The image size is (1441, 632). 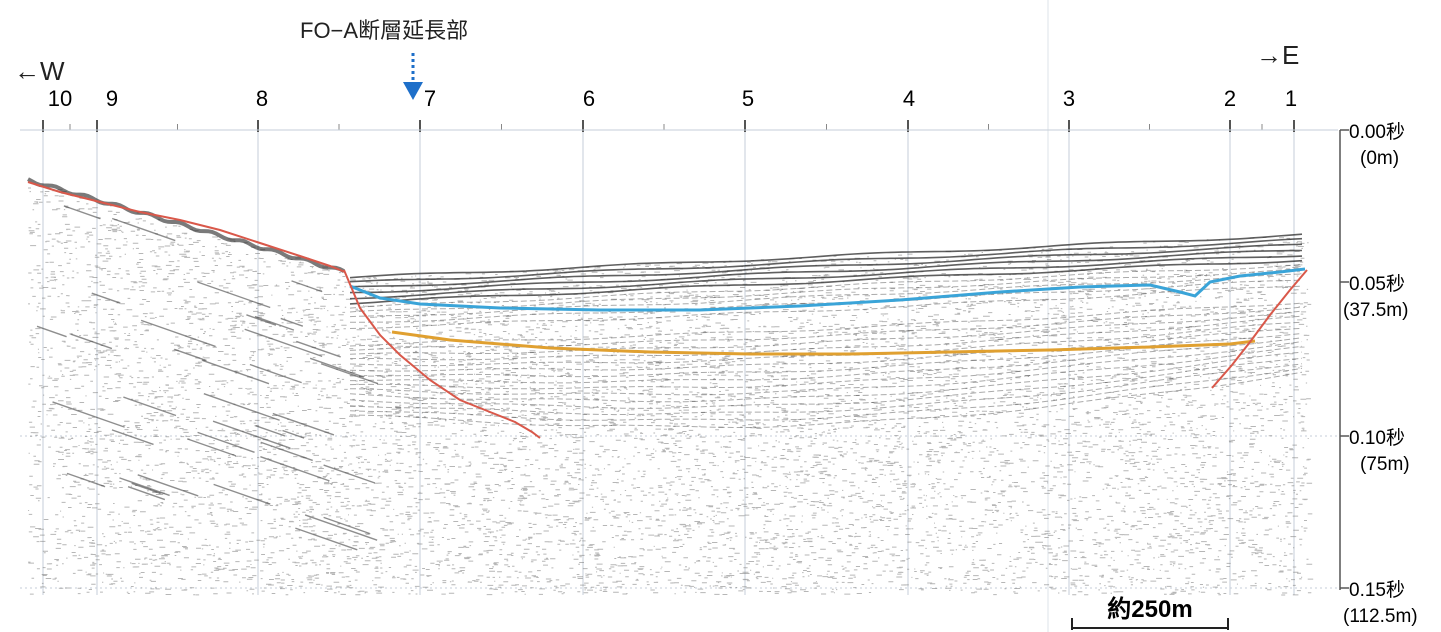 What do you see at coordinates (1230, 98) in the screenshot?
I see `shot-point-label: 2` at bounding box center [1230, 98].